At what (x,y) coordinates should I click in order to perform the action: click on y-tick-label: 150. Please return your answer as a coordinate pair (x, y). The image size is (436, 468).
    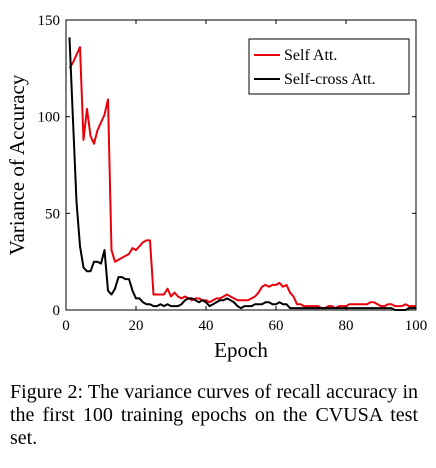
    Looking at the image, I should click on (49, 21).